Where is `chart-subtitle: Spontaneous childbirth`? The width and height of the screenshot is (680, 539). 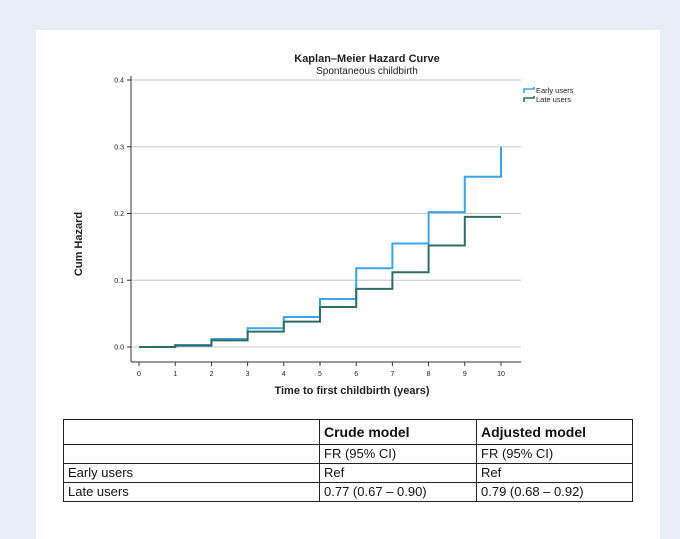 chart-subtitle: Spontaneous childbirth is located at coordinates (367, 71).